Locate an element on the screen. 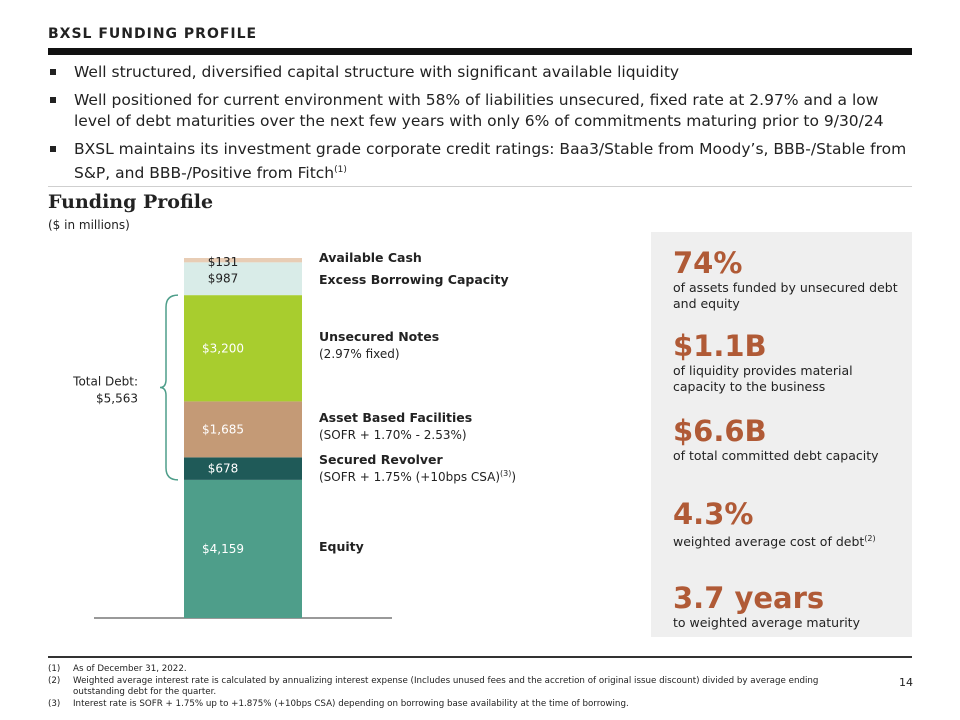 The image size is (960, 720). page-title: BXSL FUNDING PROFILE is located at coordinates (153, 34).